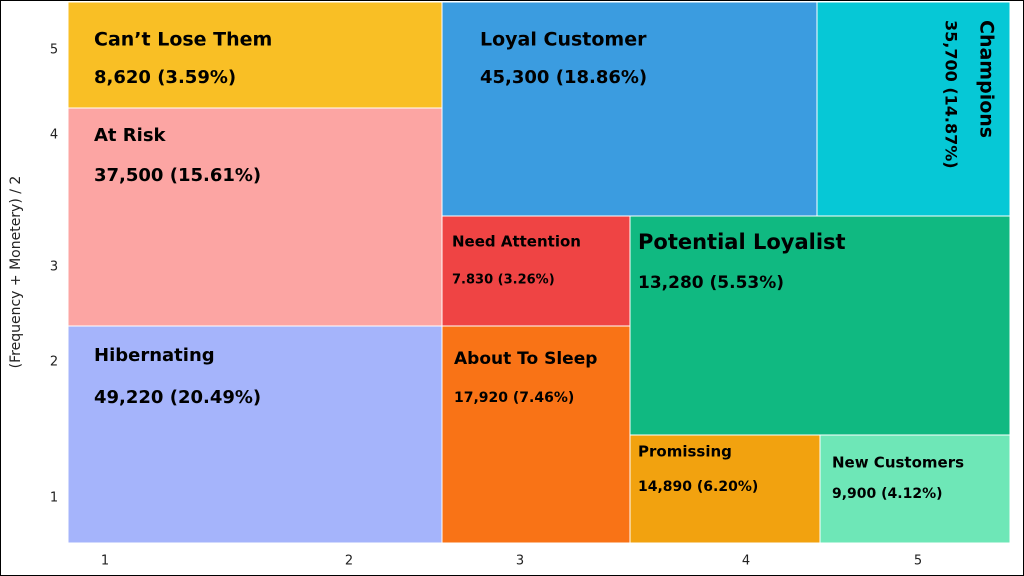 The image size is (1024, 576). I want to click on segment-name: Can’t Lose Them, so click(183, 40).